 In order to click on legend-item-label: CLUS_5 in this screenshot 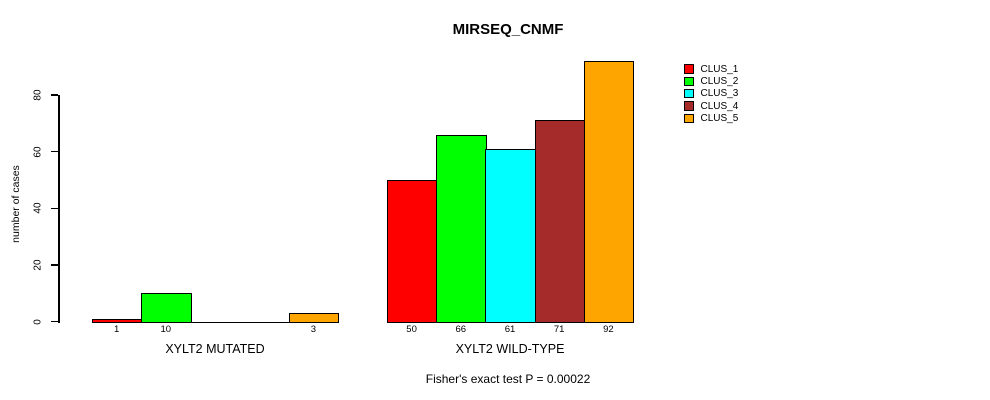, I will do `click(719, 118)`.